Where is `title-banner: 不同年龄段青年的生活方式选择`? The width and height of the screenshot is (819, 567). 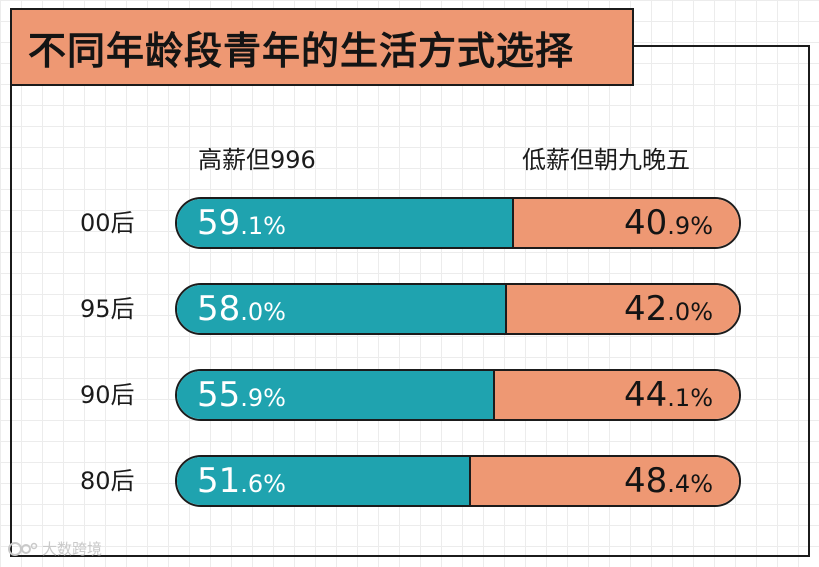 title-banner: 不同年龄段青年的生活方式选择 is located at coordinates (322, 47).